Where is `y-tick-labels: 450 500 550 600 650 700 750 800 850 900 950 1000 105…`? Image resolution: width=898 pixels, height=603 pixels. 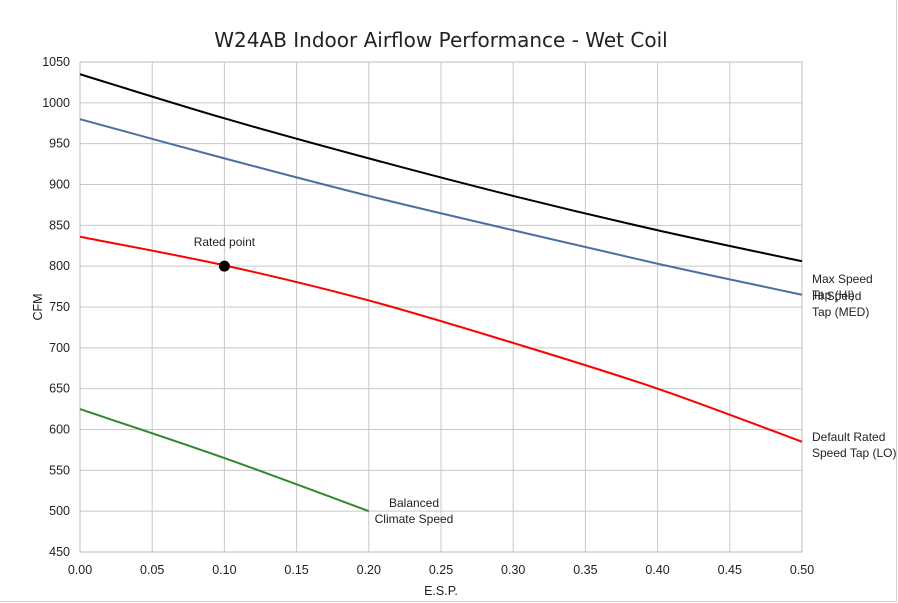
y-tick-labels: 450 500 550 600 650 700 750 800 850 900 950 1000 105… is located at coordinates (56, 307).